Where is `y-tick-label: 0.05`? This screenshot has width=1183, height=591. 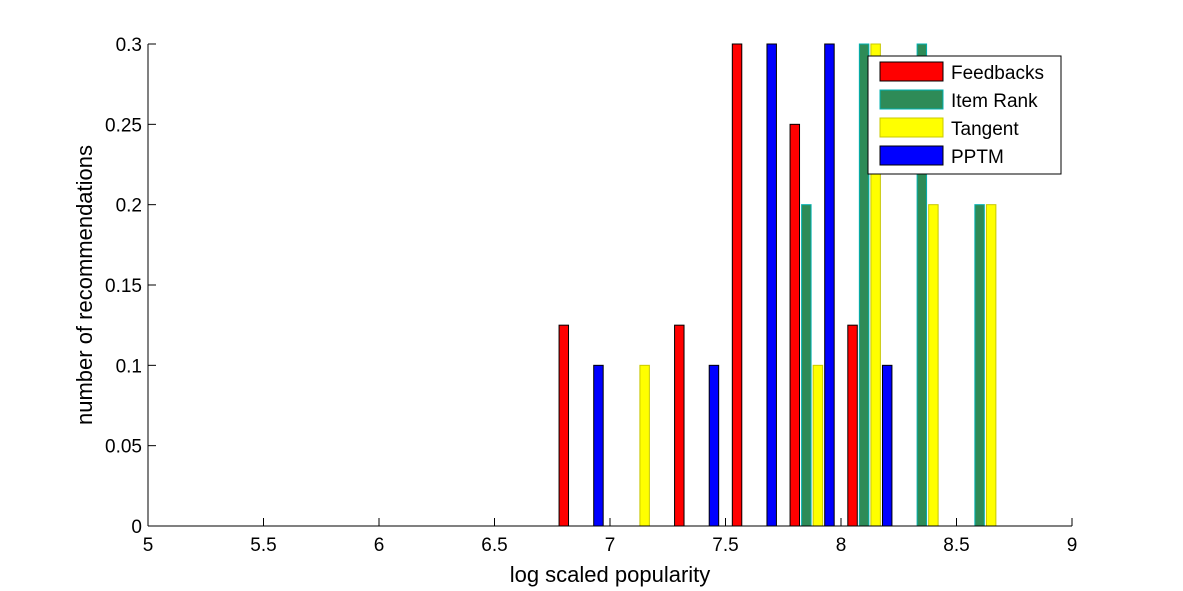
y-tick-label: 0.05 is located at coordinates (123, 447).